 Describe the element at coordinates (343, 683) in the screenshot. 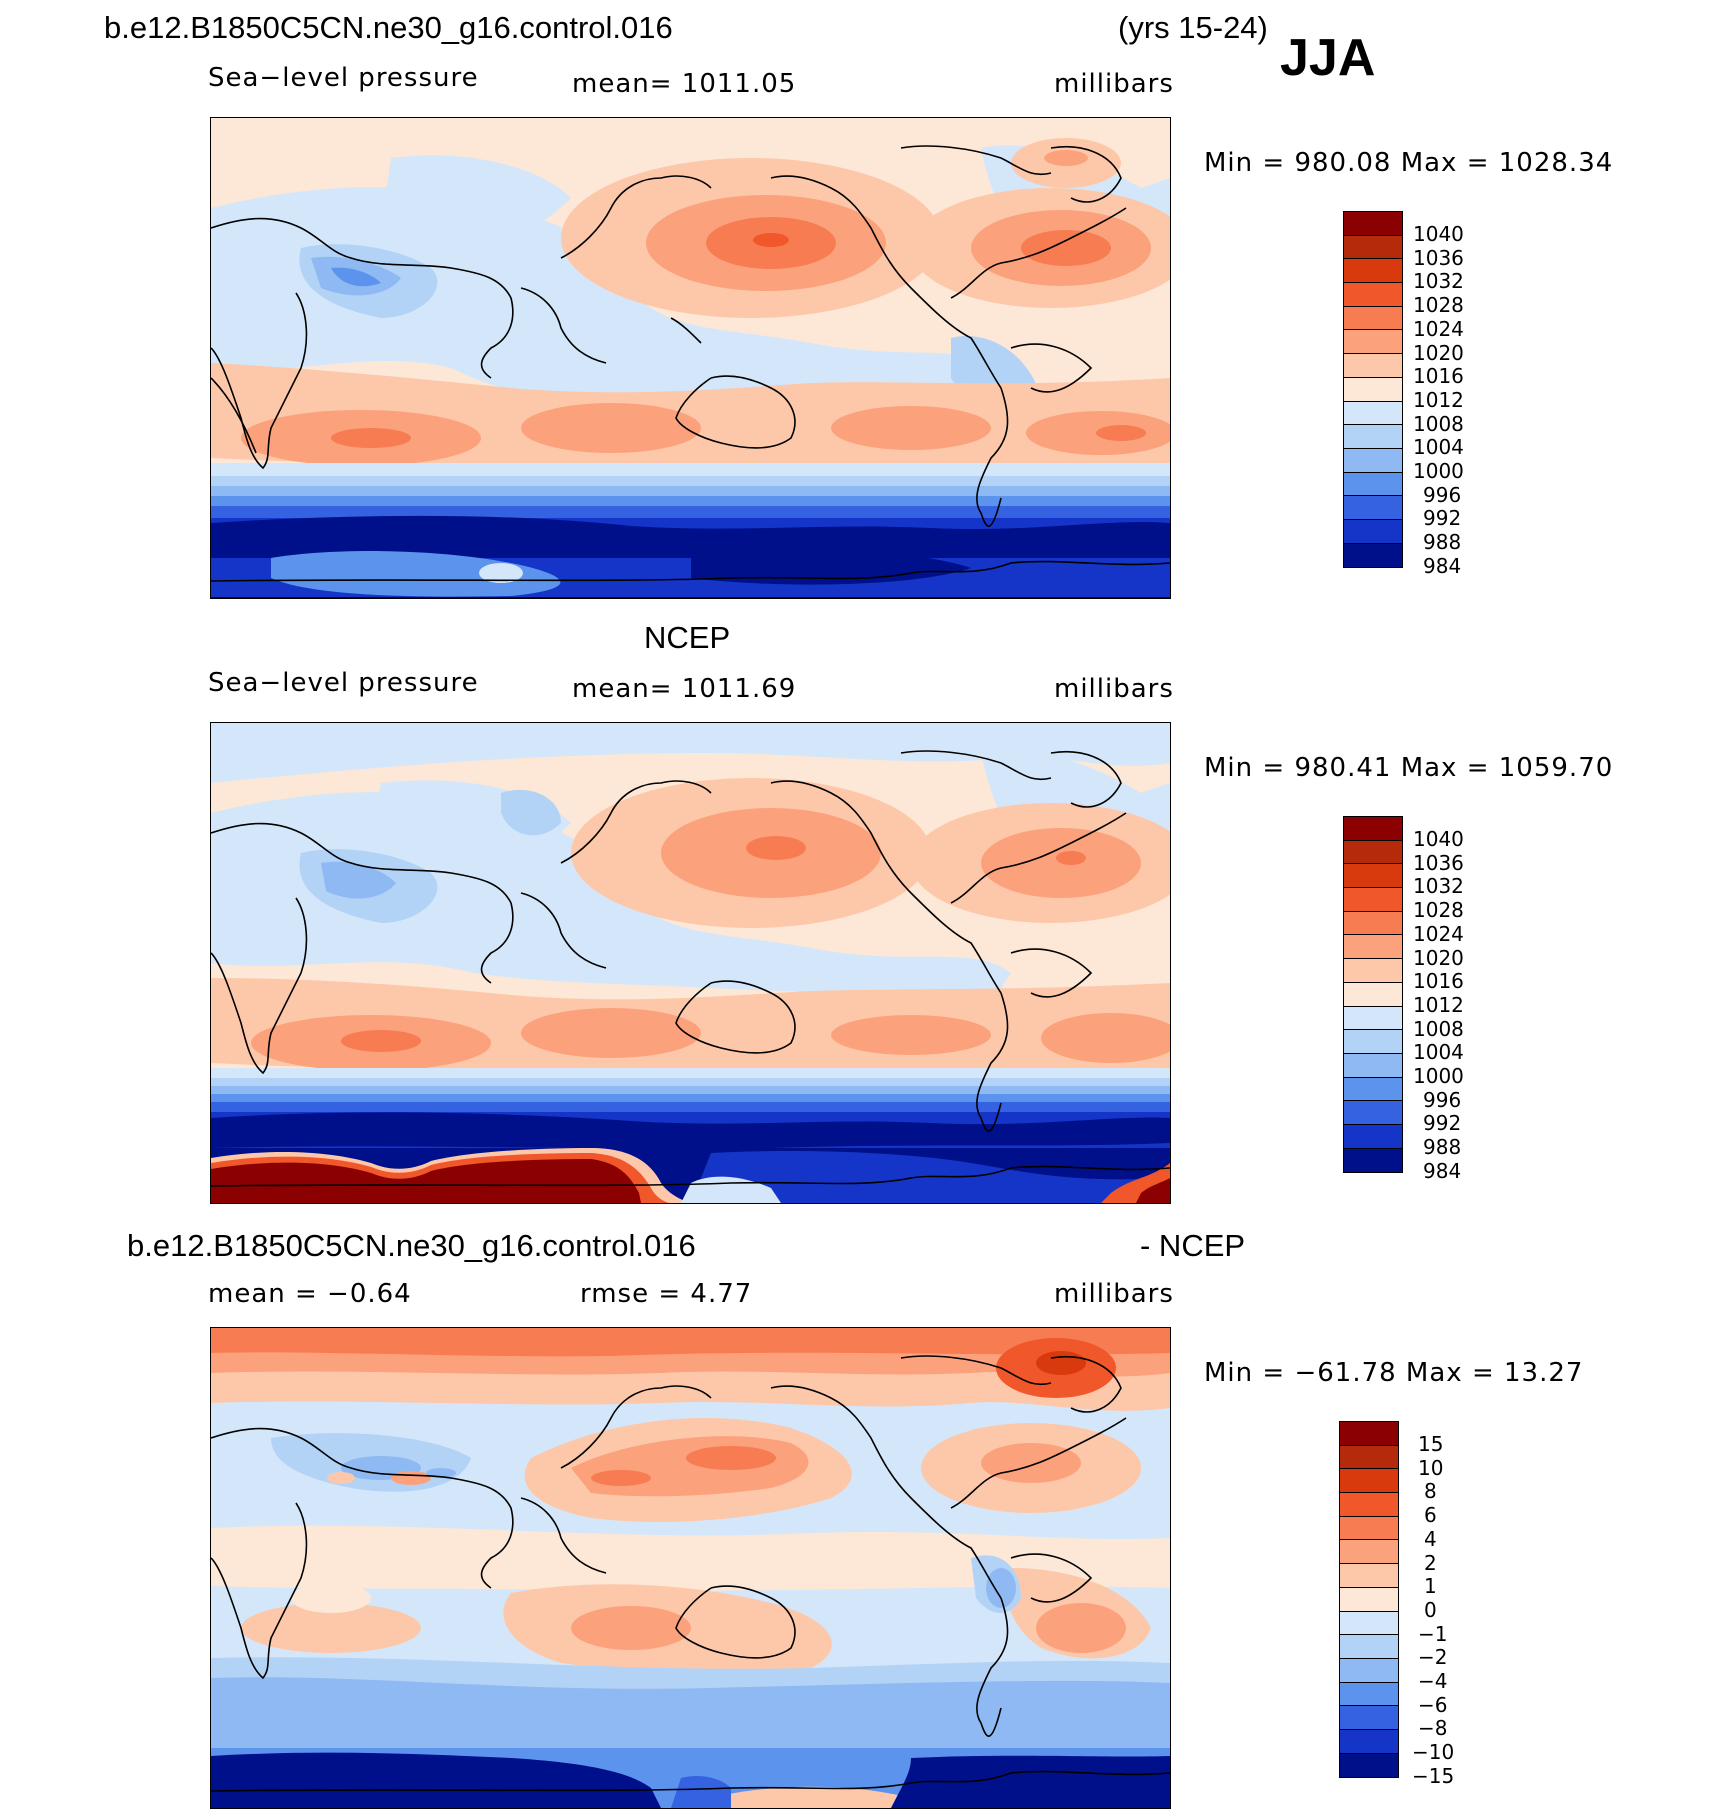

I see `panel2-variable: Sea−level pressure` at that location.